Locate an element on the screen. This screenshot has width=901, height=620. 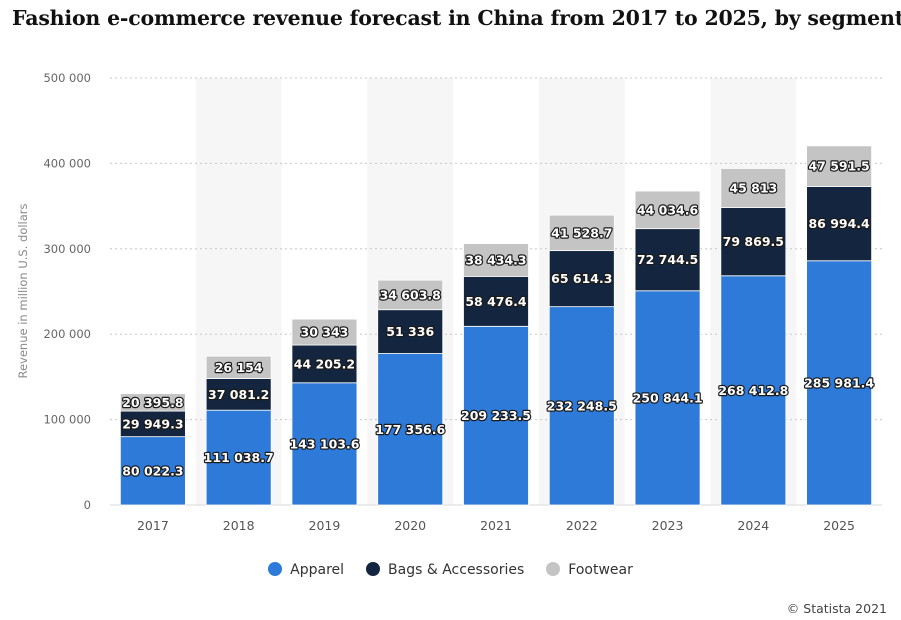
y-tick-label: 500 000 is located at coordinates (67, 78).